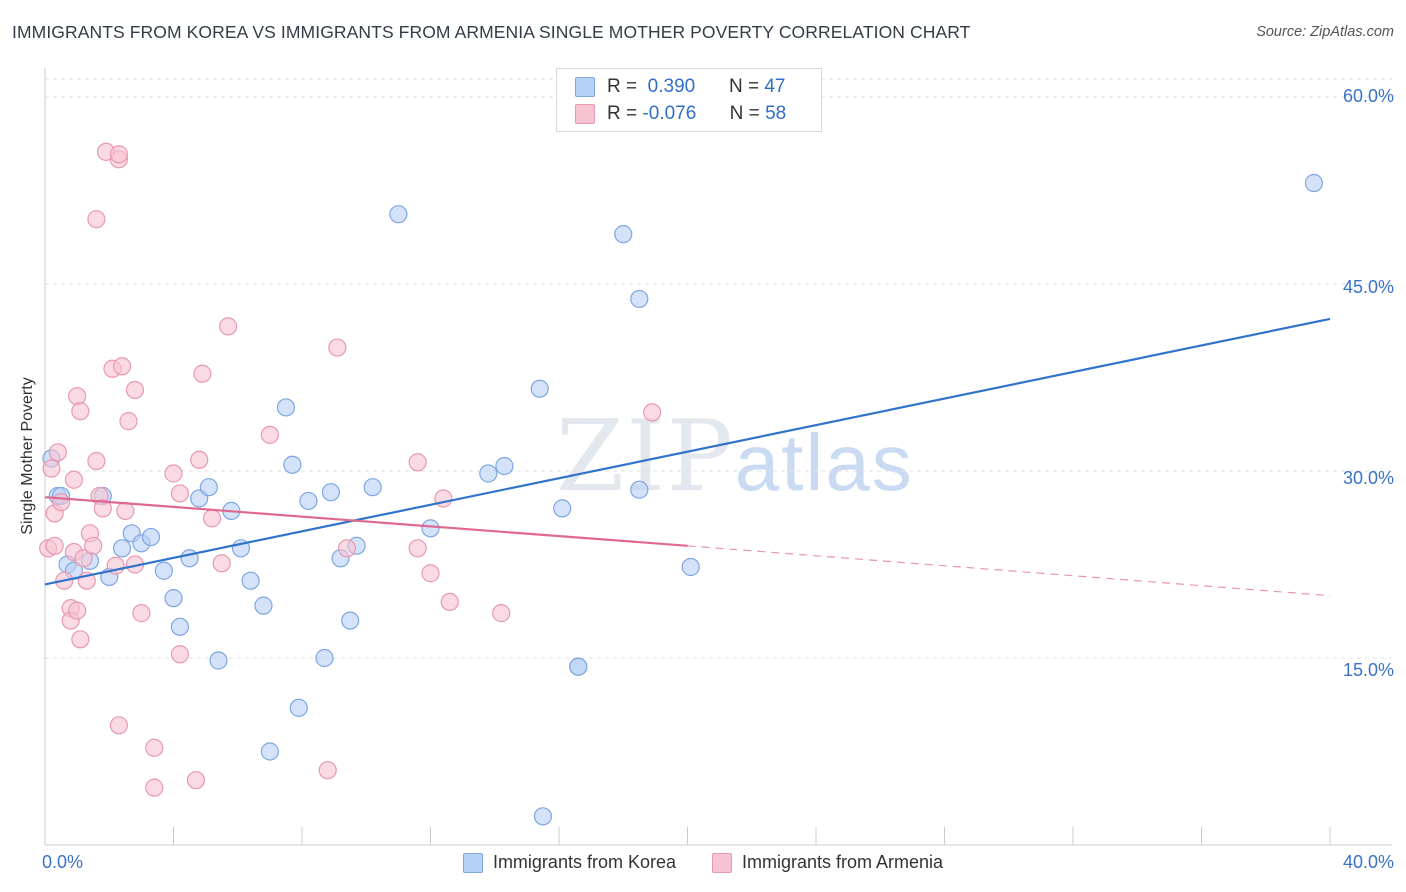  Describe the element at coordinates (824, 462) in the screenshot. I see `watermark-atlas: atlas` at that location.